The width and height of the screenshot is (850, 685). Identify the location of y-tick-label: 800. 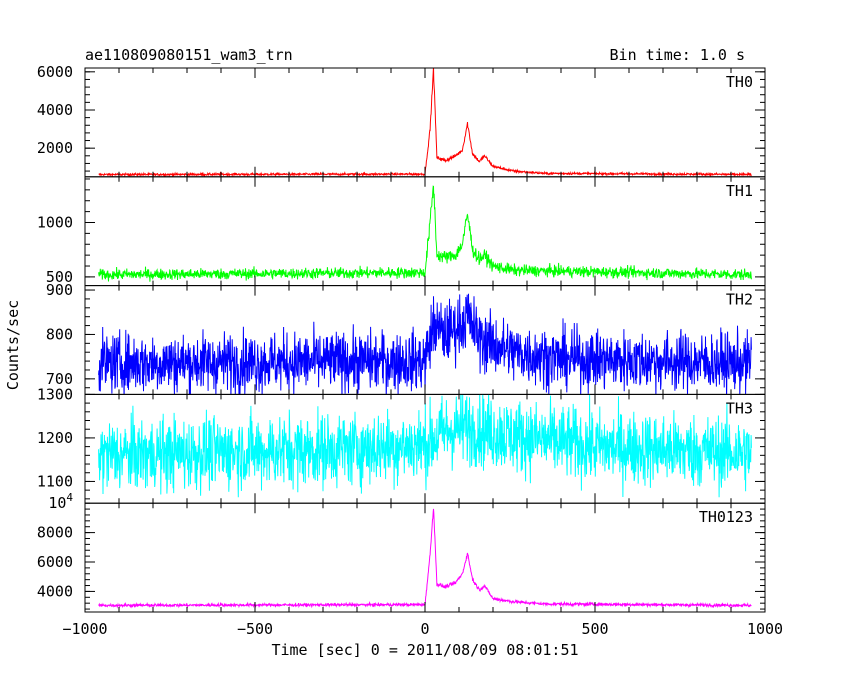
(59, 334).